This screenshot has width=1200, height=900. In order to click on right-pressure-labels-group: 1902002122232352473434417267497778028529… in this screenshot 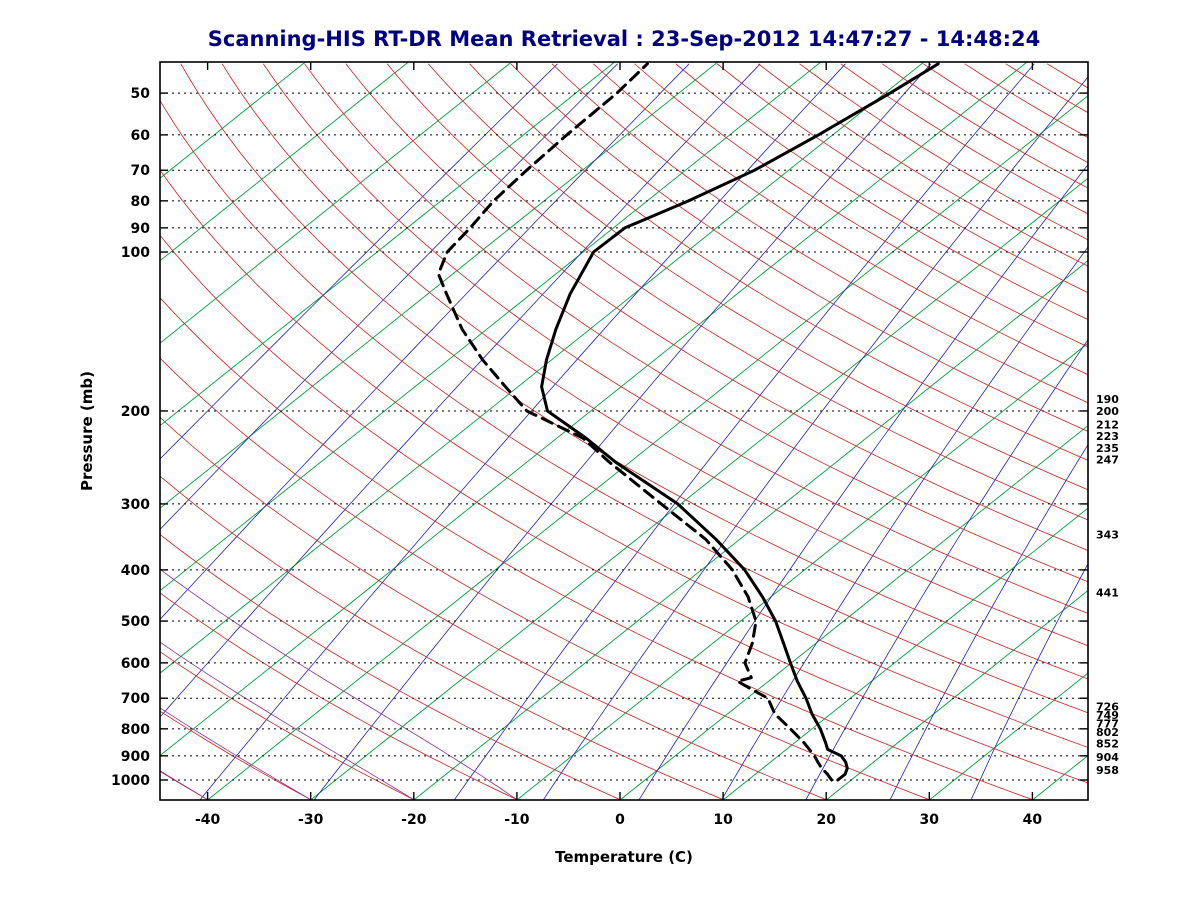, I will do `click(1107, 585)`.